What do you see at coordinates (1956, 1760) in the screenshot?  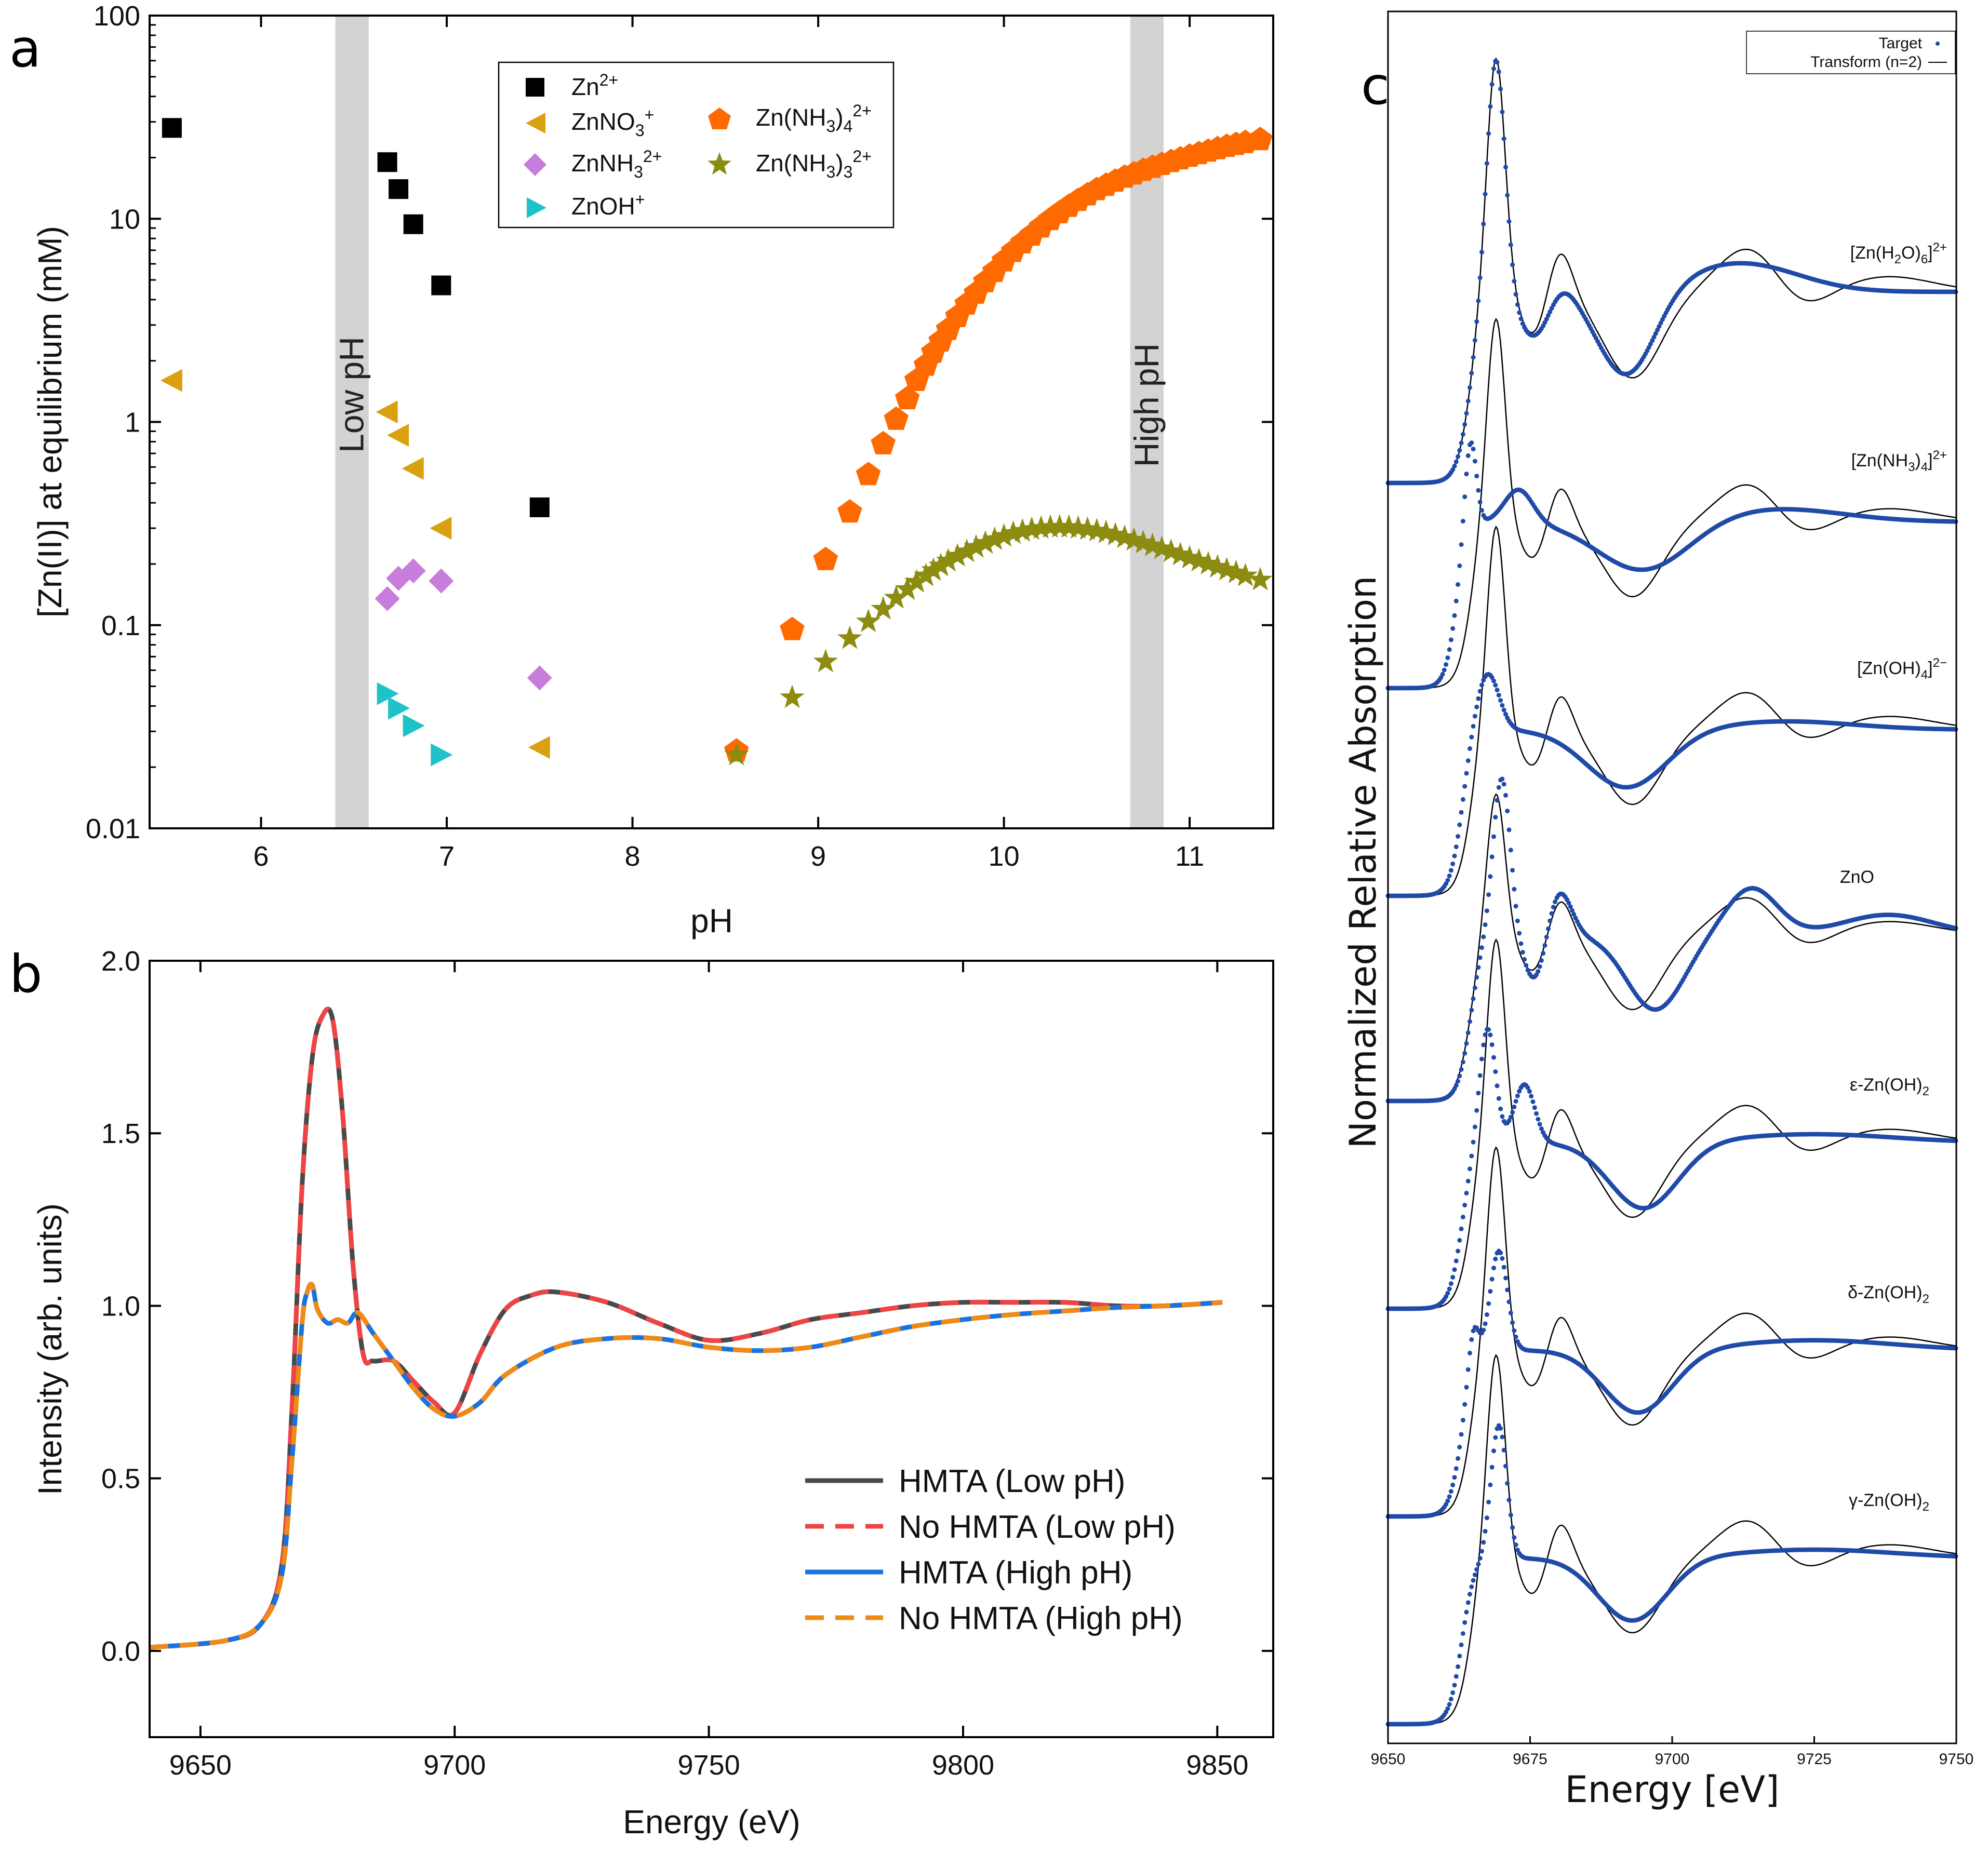 I see `x-tick-label: 9750` at bounding box center [1956, 1760].